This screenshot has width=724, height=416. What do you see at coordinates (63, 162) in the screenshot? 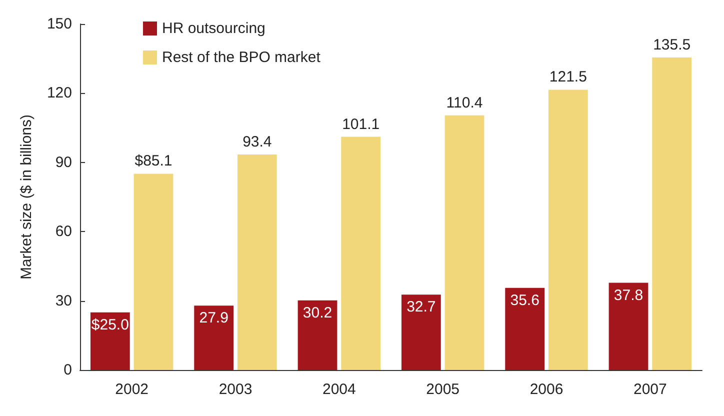
I see `y-tick-label: 90` at bounding box center [63, 162].